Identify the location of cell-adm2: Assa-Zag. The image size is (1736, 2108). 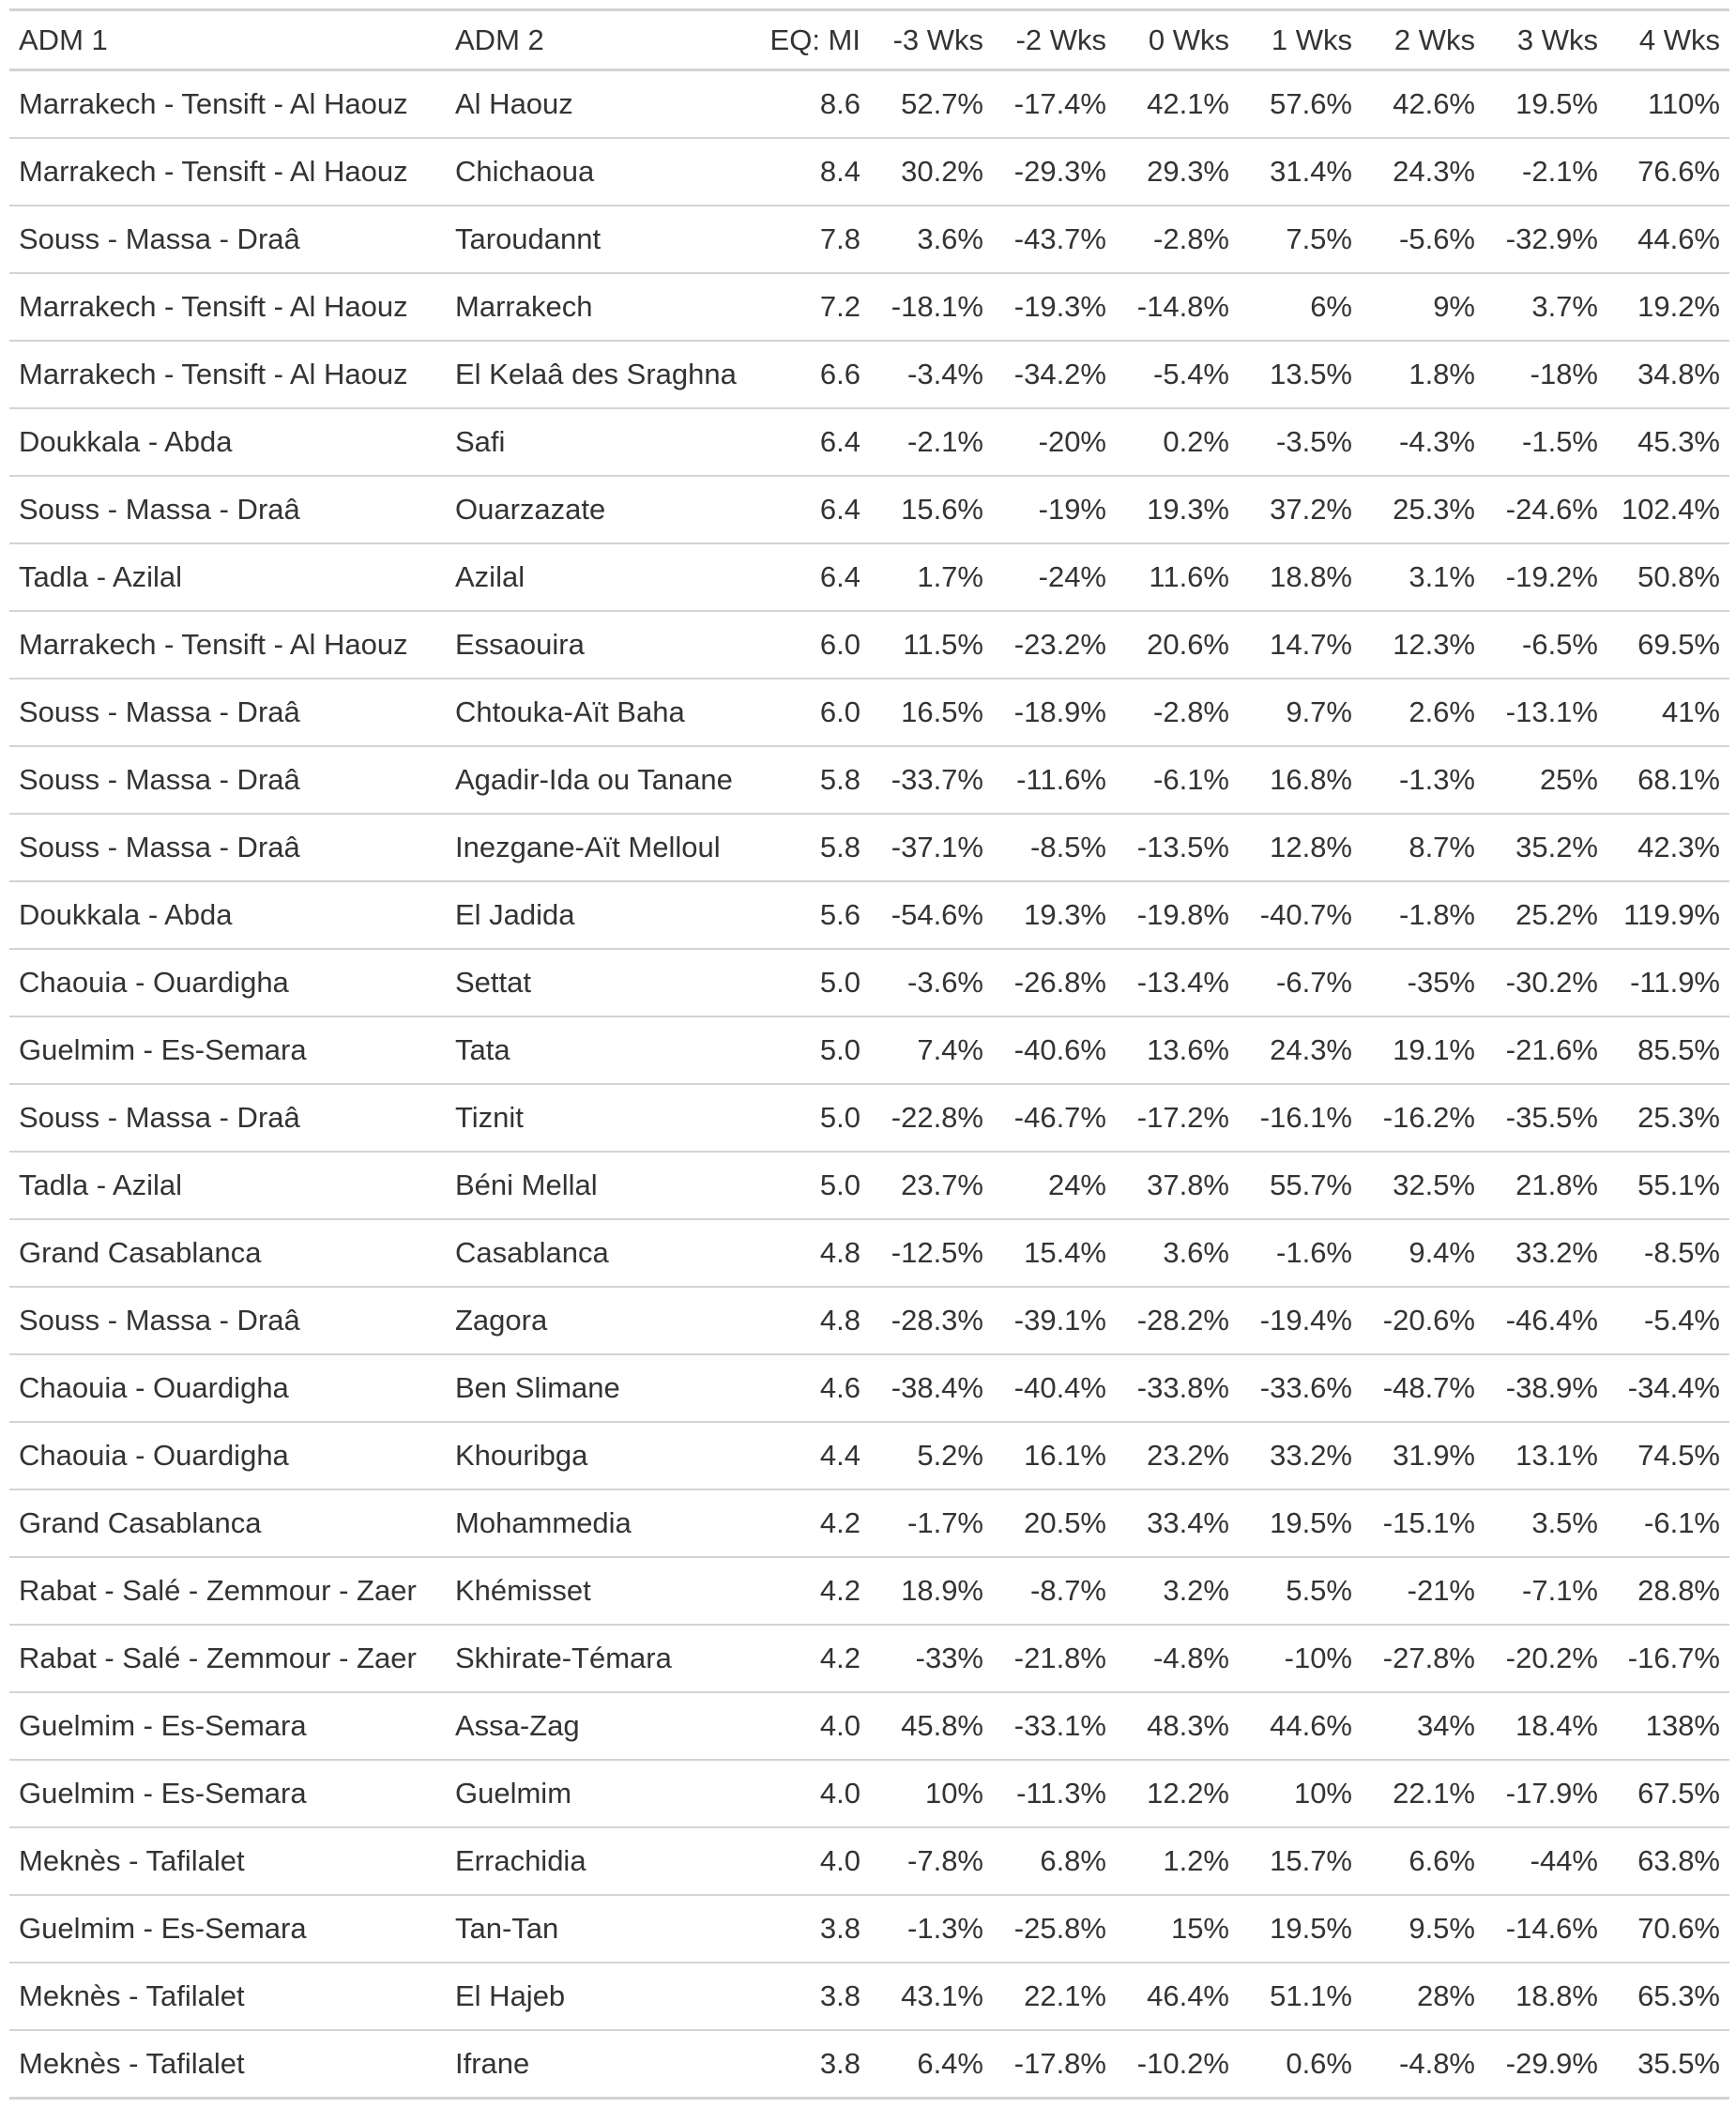
(517, 1725).